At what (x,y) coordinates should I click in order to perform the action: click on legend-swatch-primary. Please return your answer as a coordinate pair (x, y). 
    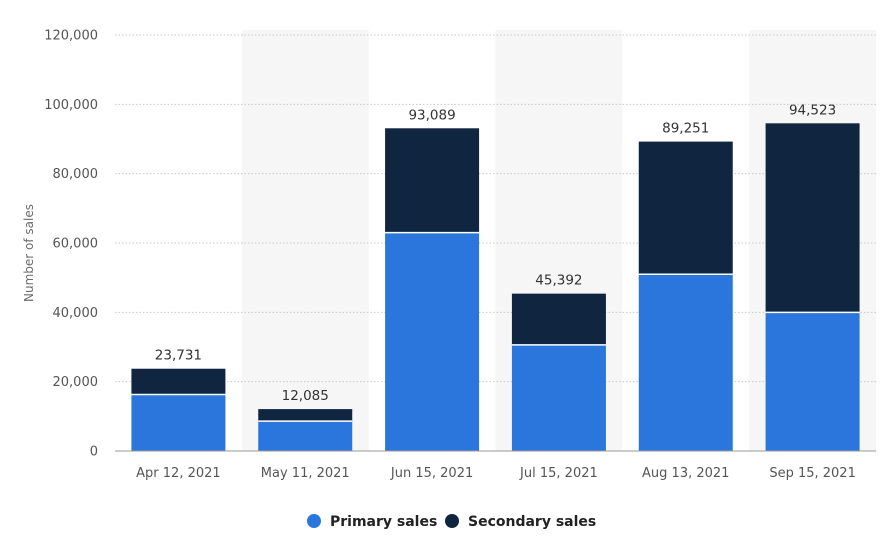
    Looking at the image, I should click on (314, 521).